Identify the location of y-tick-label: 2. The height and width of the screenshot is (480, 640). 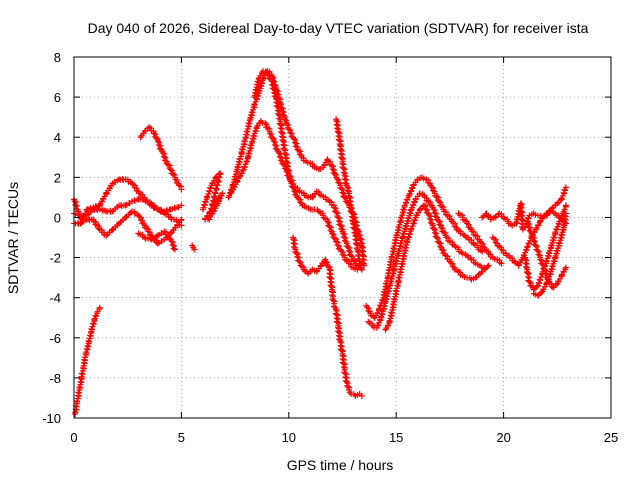
(57, 177).